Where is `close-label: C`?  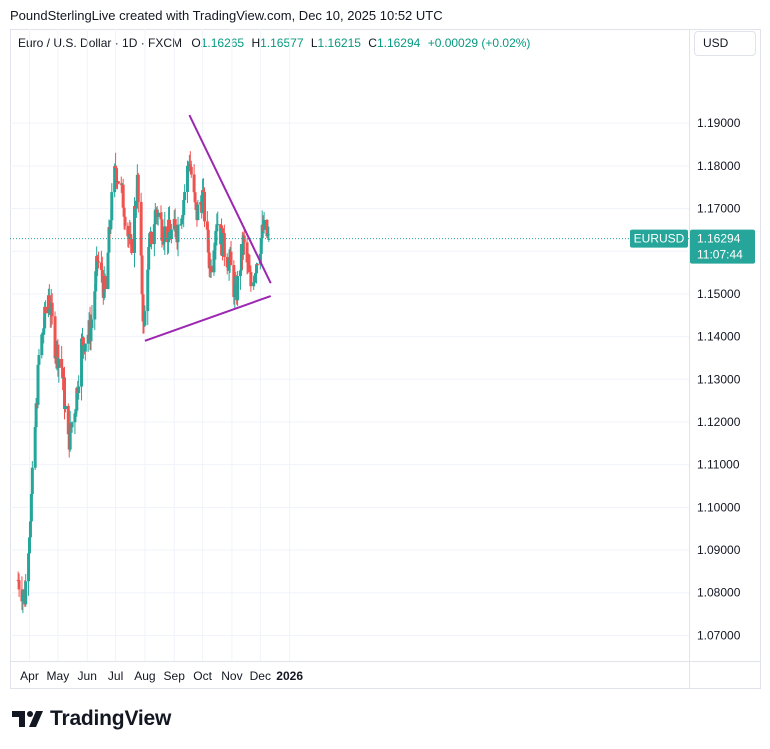 close-label: C is located at coordinates (372, 43).